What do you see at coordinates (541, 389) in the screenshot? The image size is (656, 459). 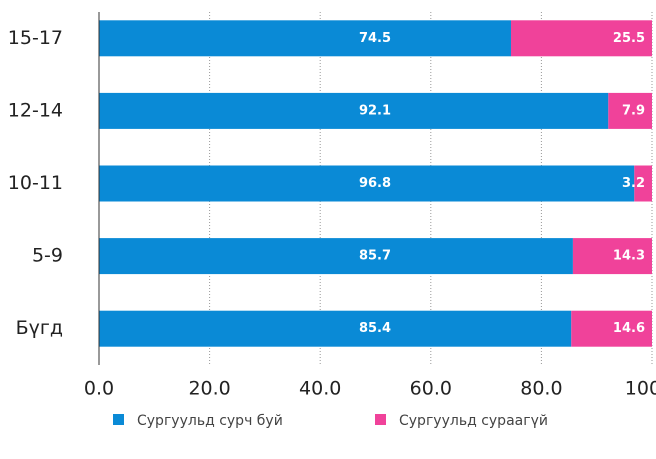 I see `x-tick-label: 80.0` at bounding box center [541, 389].